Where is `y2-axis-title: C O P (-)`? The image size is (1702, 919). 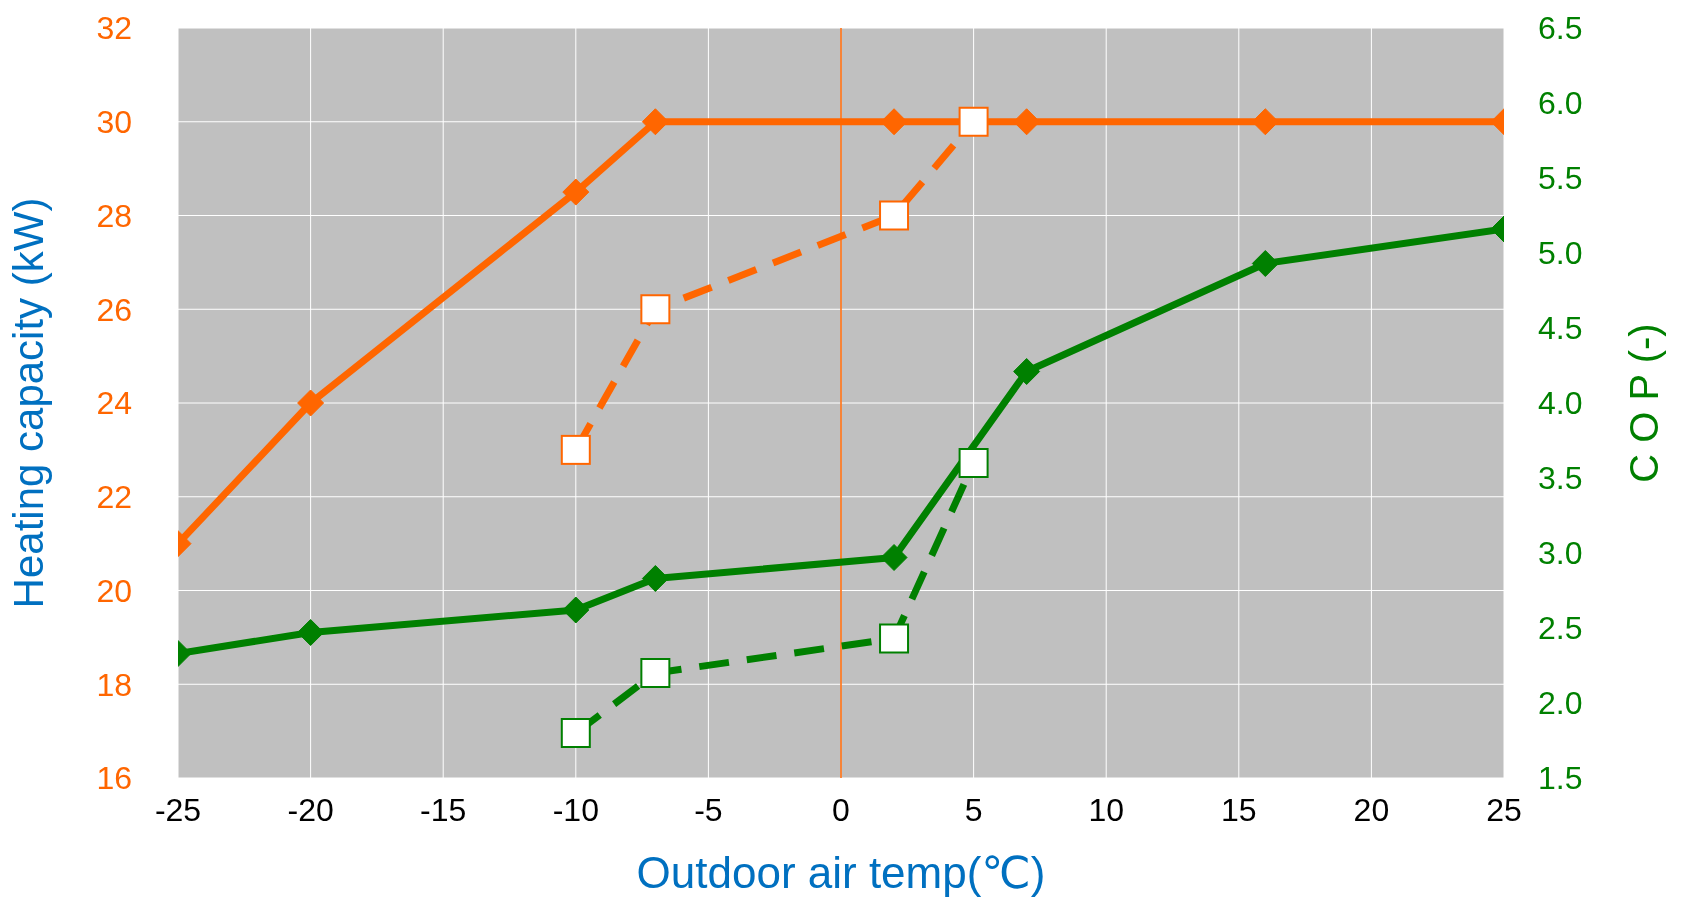 y2-axis-title: C O P (-) is located at coordinates (1644, 403).